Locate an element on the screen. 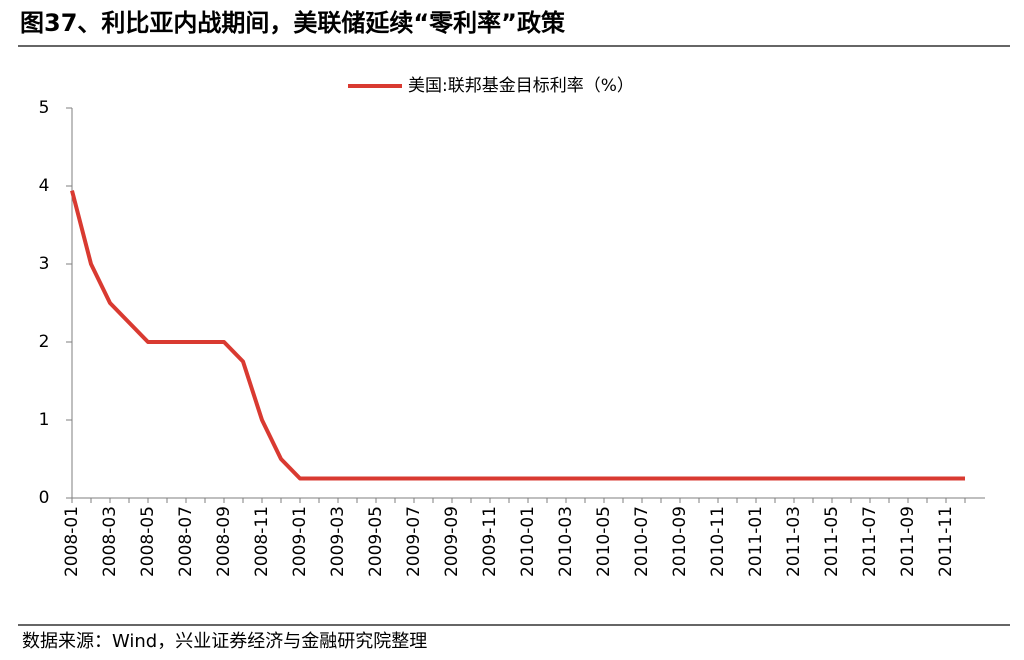 The image size is (1024, 660). y-tick-label: 5 is located at coordinates (44, 108).